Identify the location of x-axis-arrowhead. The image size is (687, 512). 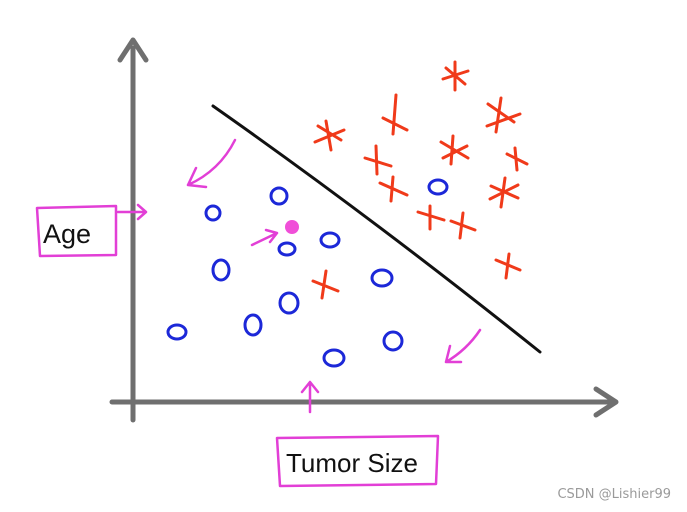
(606, 402).